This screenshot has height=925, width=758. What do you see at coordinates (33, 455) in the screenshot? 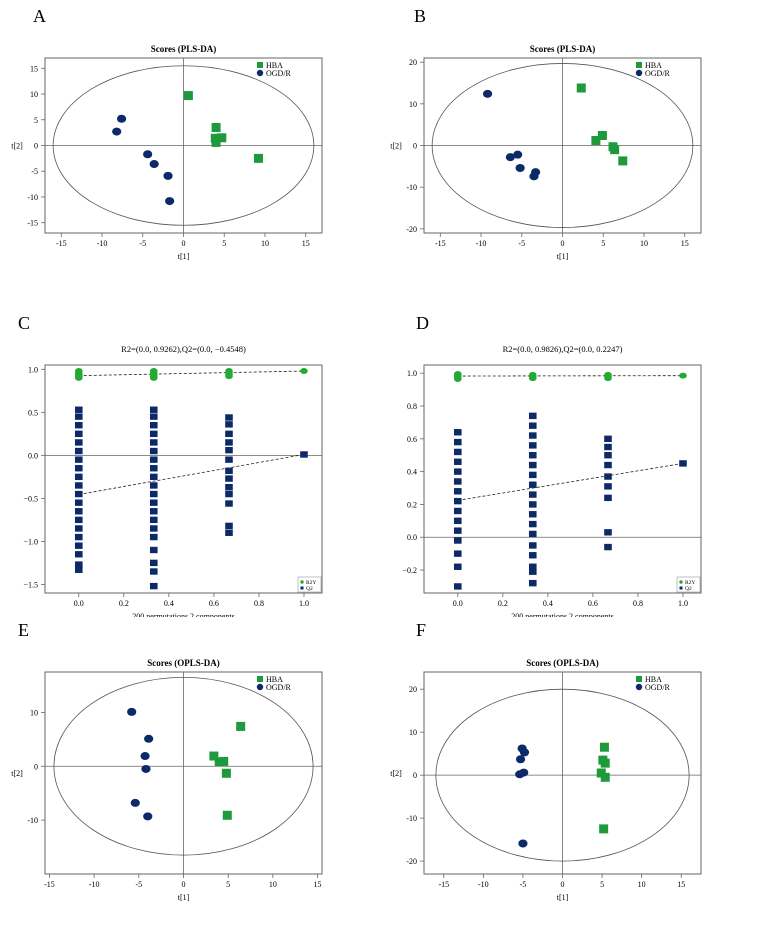
I see `y-tick-label: 0.0` at bounding box center [33, 455].